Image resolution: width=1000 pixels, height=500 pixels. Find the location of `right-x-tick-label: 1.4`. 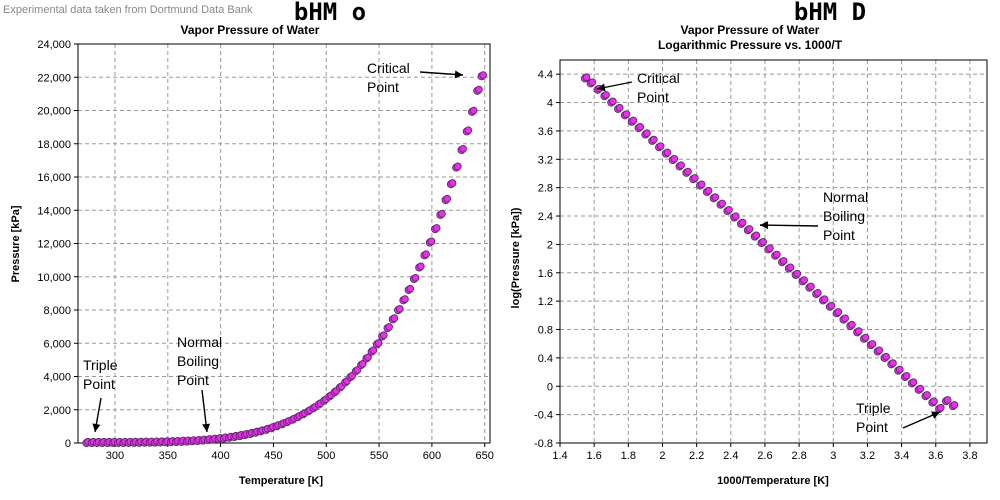

right-x-tick-label: 1.4 is located at coordinates (559, 456).